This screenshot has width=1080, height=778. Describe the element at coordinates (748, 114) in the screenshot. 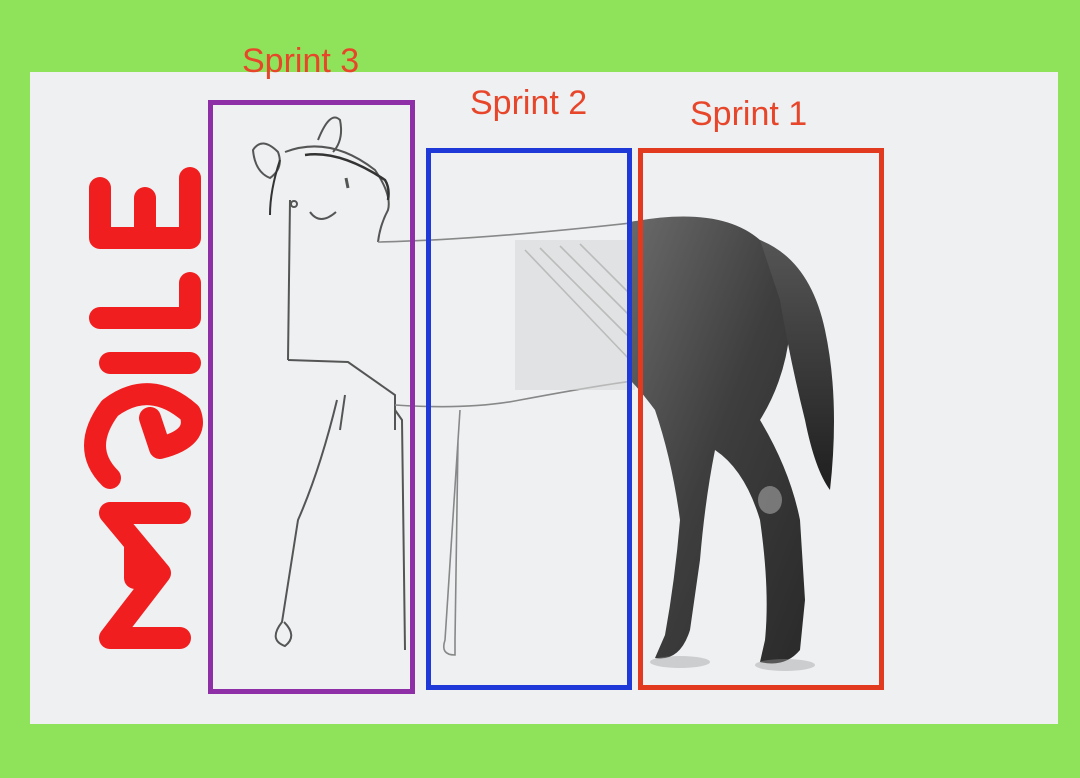

I see `sprint-1-label: Sprint 1` at that location.